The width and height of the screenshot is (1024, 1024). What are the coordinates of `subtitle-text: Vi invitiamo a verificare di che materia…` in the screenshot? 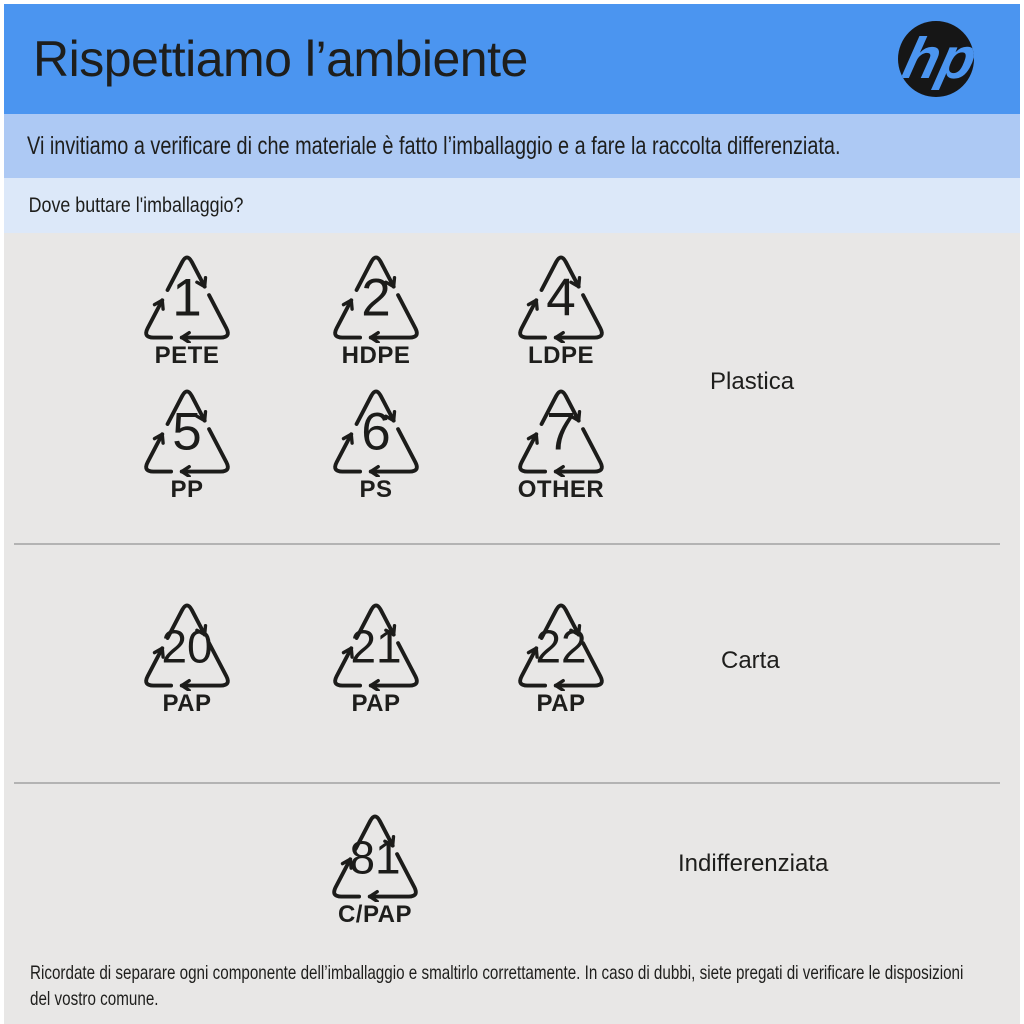 It's located at (434, 145).